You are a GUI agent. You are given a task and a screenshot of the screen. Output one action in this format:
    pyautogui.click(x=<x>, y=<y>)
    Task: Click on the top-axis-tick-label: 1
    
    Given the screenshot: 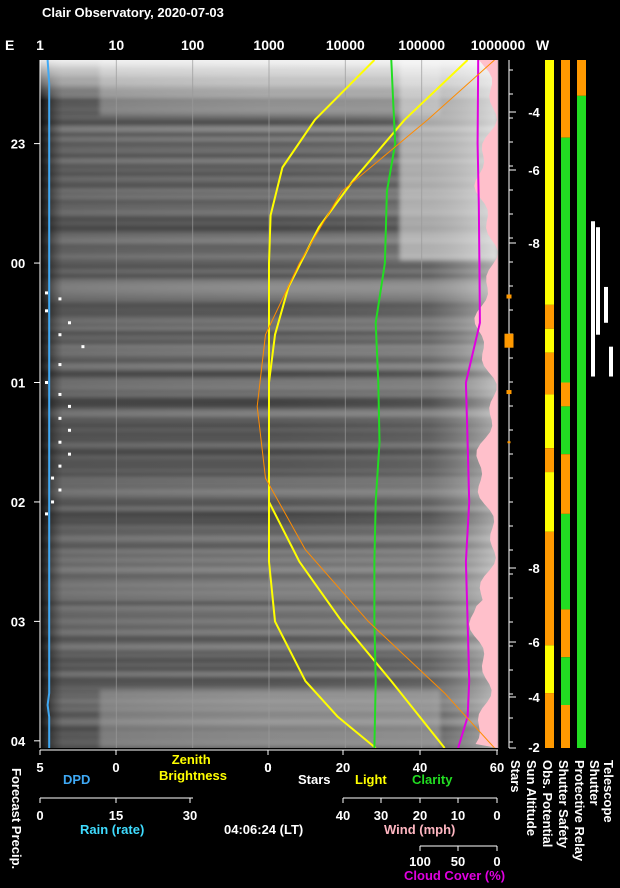 What is the action you would take?
    pyautogui.click(x=40, y=45)
    